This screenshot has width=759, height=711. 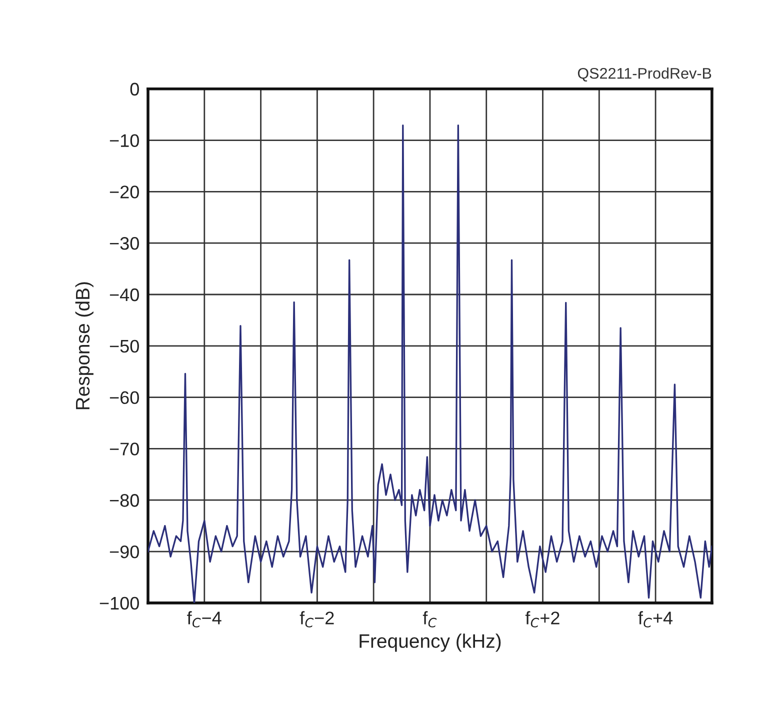 What do you see at coordinates (542, 619) in the screenshot?
I see `x-tick-label: f$_{C}$+2` at bounding box center [542, 619].